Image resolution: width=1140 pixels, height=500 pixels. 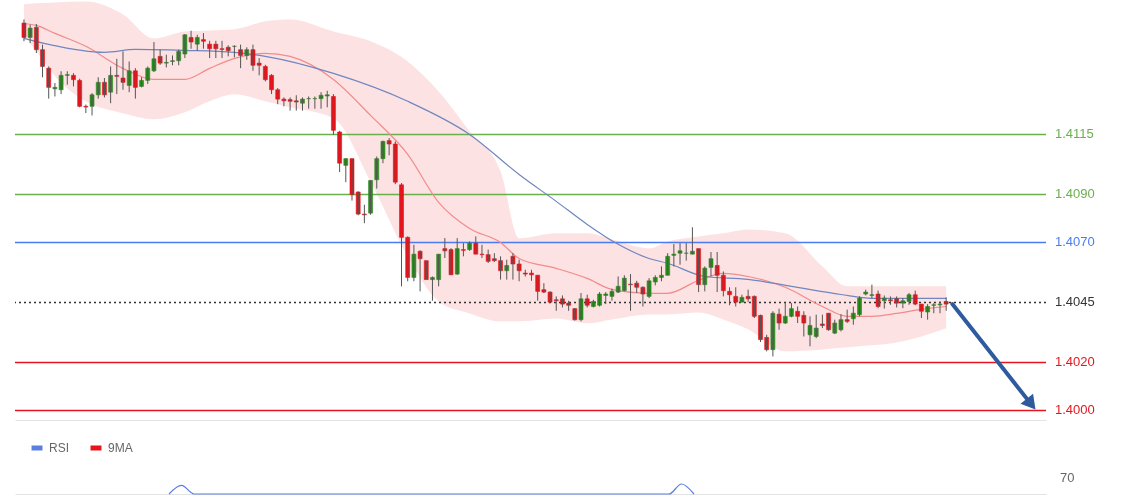 What do you see at coordinates (1075, 302) in the screenshot?
I see `ref-line-label: 1.4045` at bounding box center [1075, 302].